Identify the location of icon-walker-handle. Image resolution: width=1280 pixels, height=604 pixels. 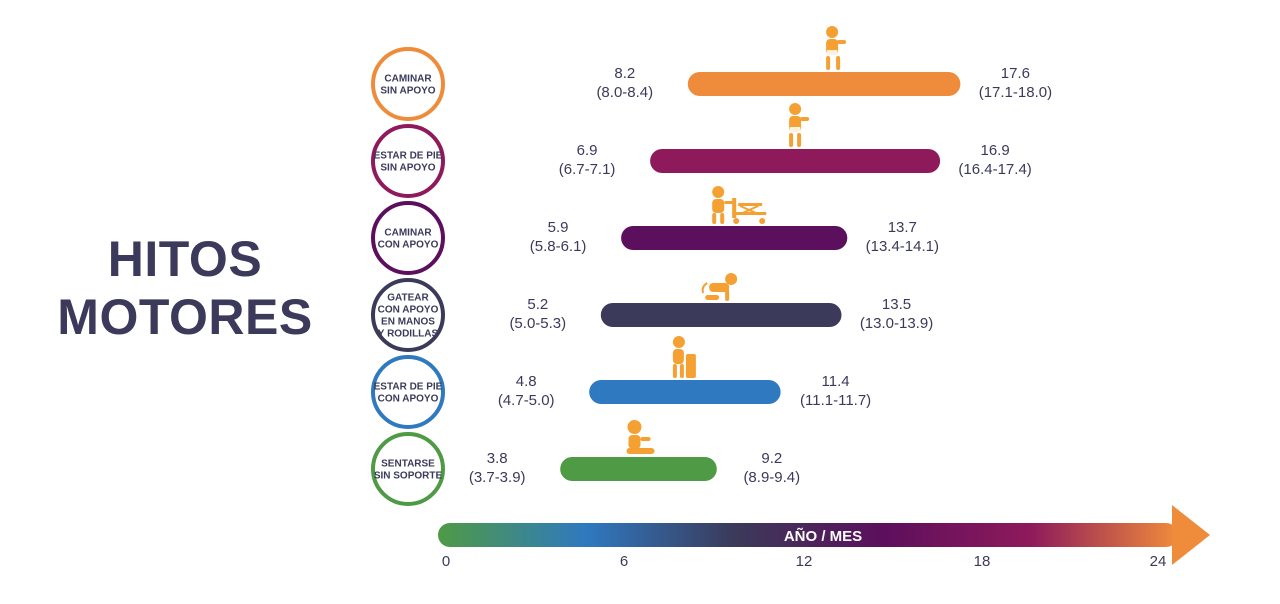
(734, 208).